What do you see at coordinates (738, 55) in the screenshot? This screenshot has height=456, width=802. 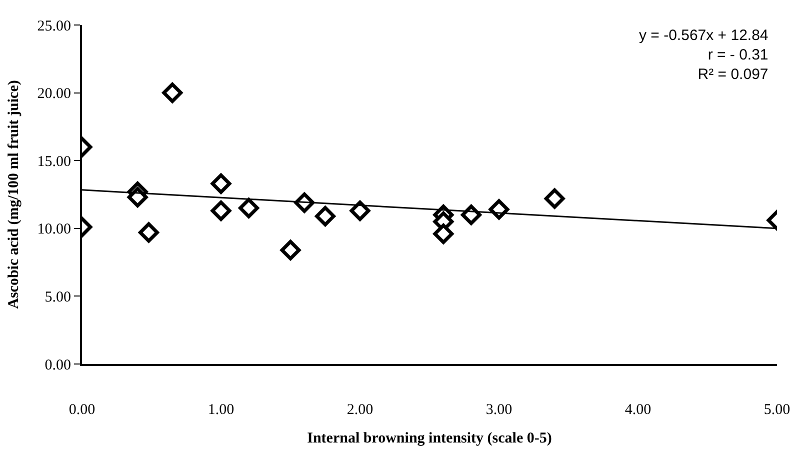 I see `annotation: r = - 0.31` at bounding box center [738, 55].